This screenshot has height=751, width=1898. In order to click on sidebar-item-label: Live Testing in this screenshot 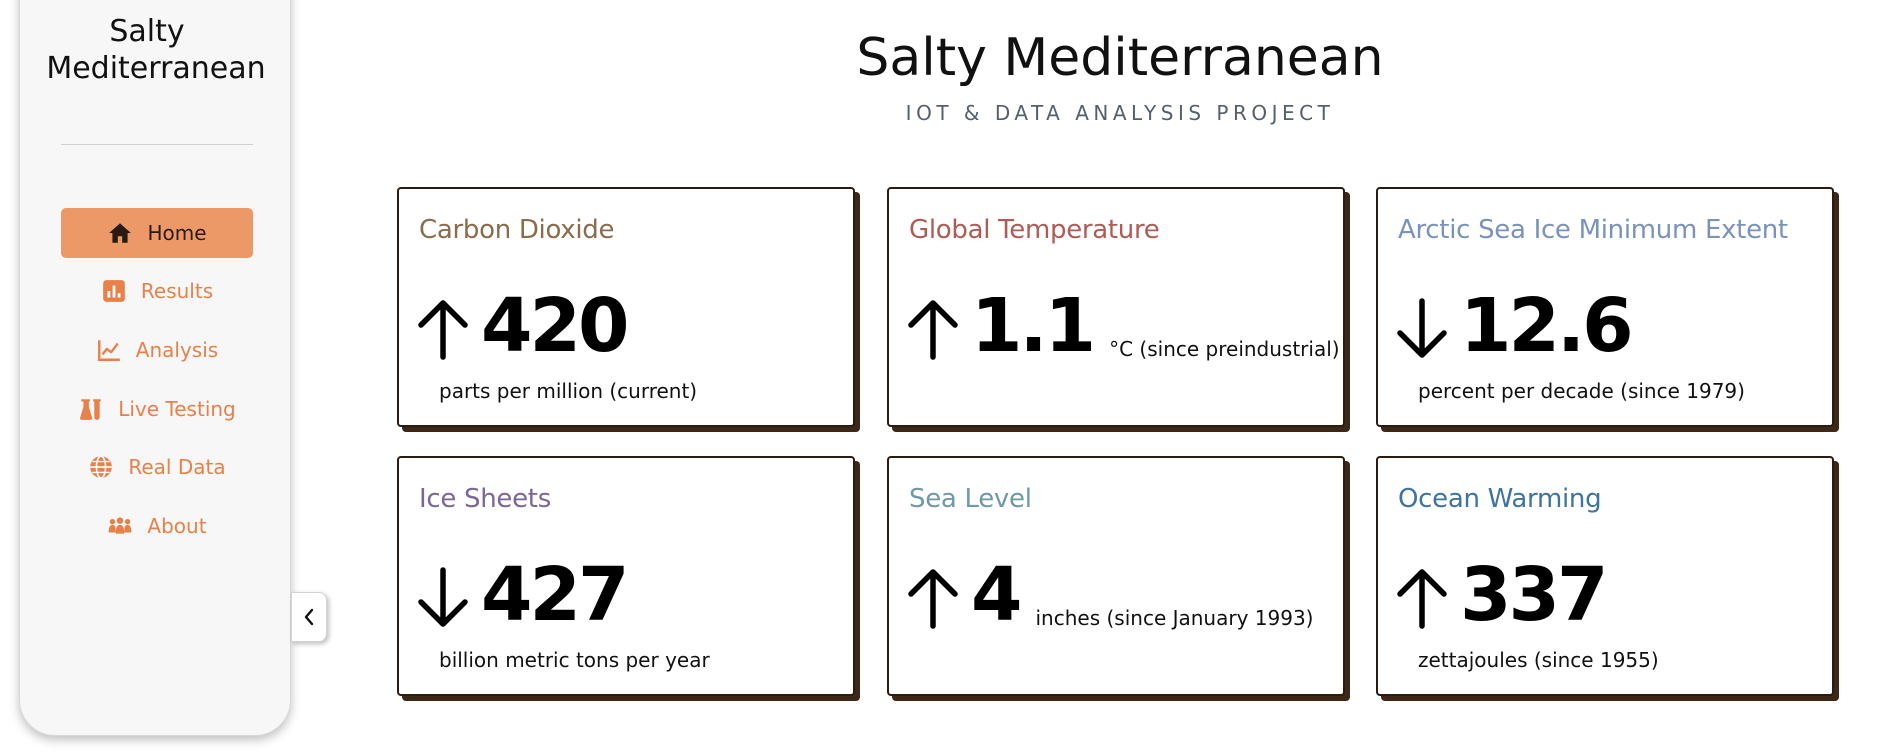, I will do `click(177, 409)`.